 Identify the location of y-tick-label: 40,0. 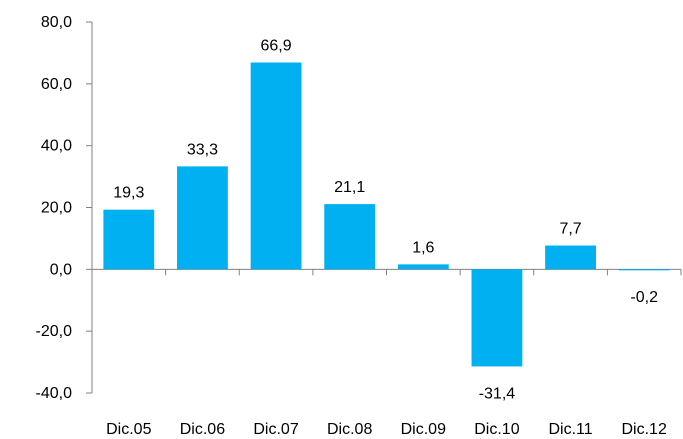
(56, 146).